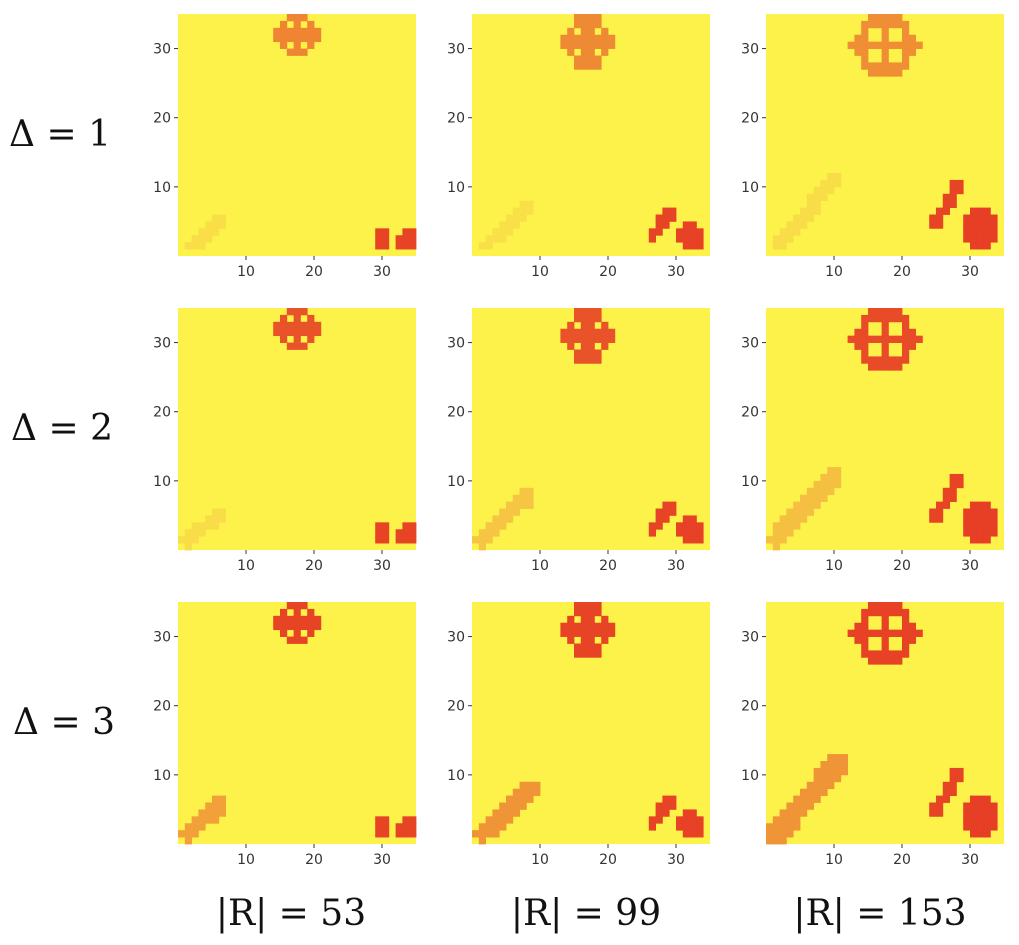 The image size is (1019, 945). What do you see at coordinates (872, 735) in the screenshot?
I see `heatmap-panel: 10 20 30 10 20 30` at bounding box center [872, 735].